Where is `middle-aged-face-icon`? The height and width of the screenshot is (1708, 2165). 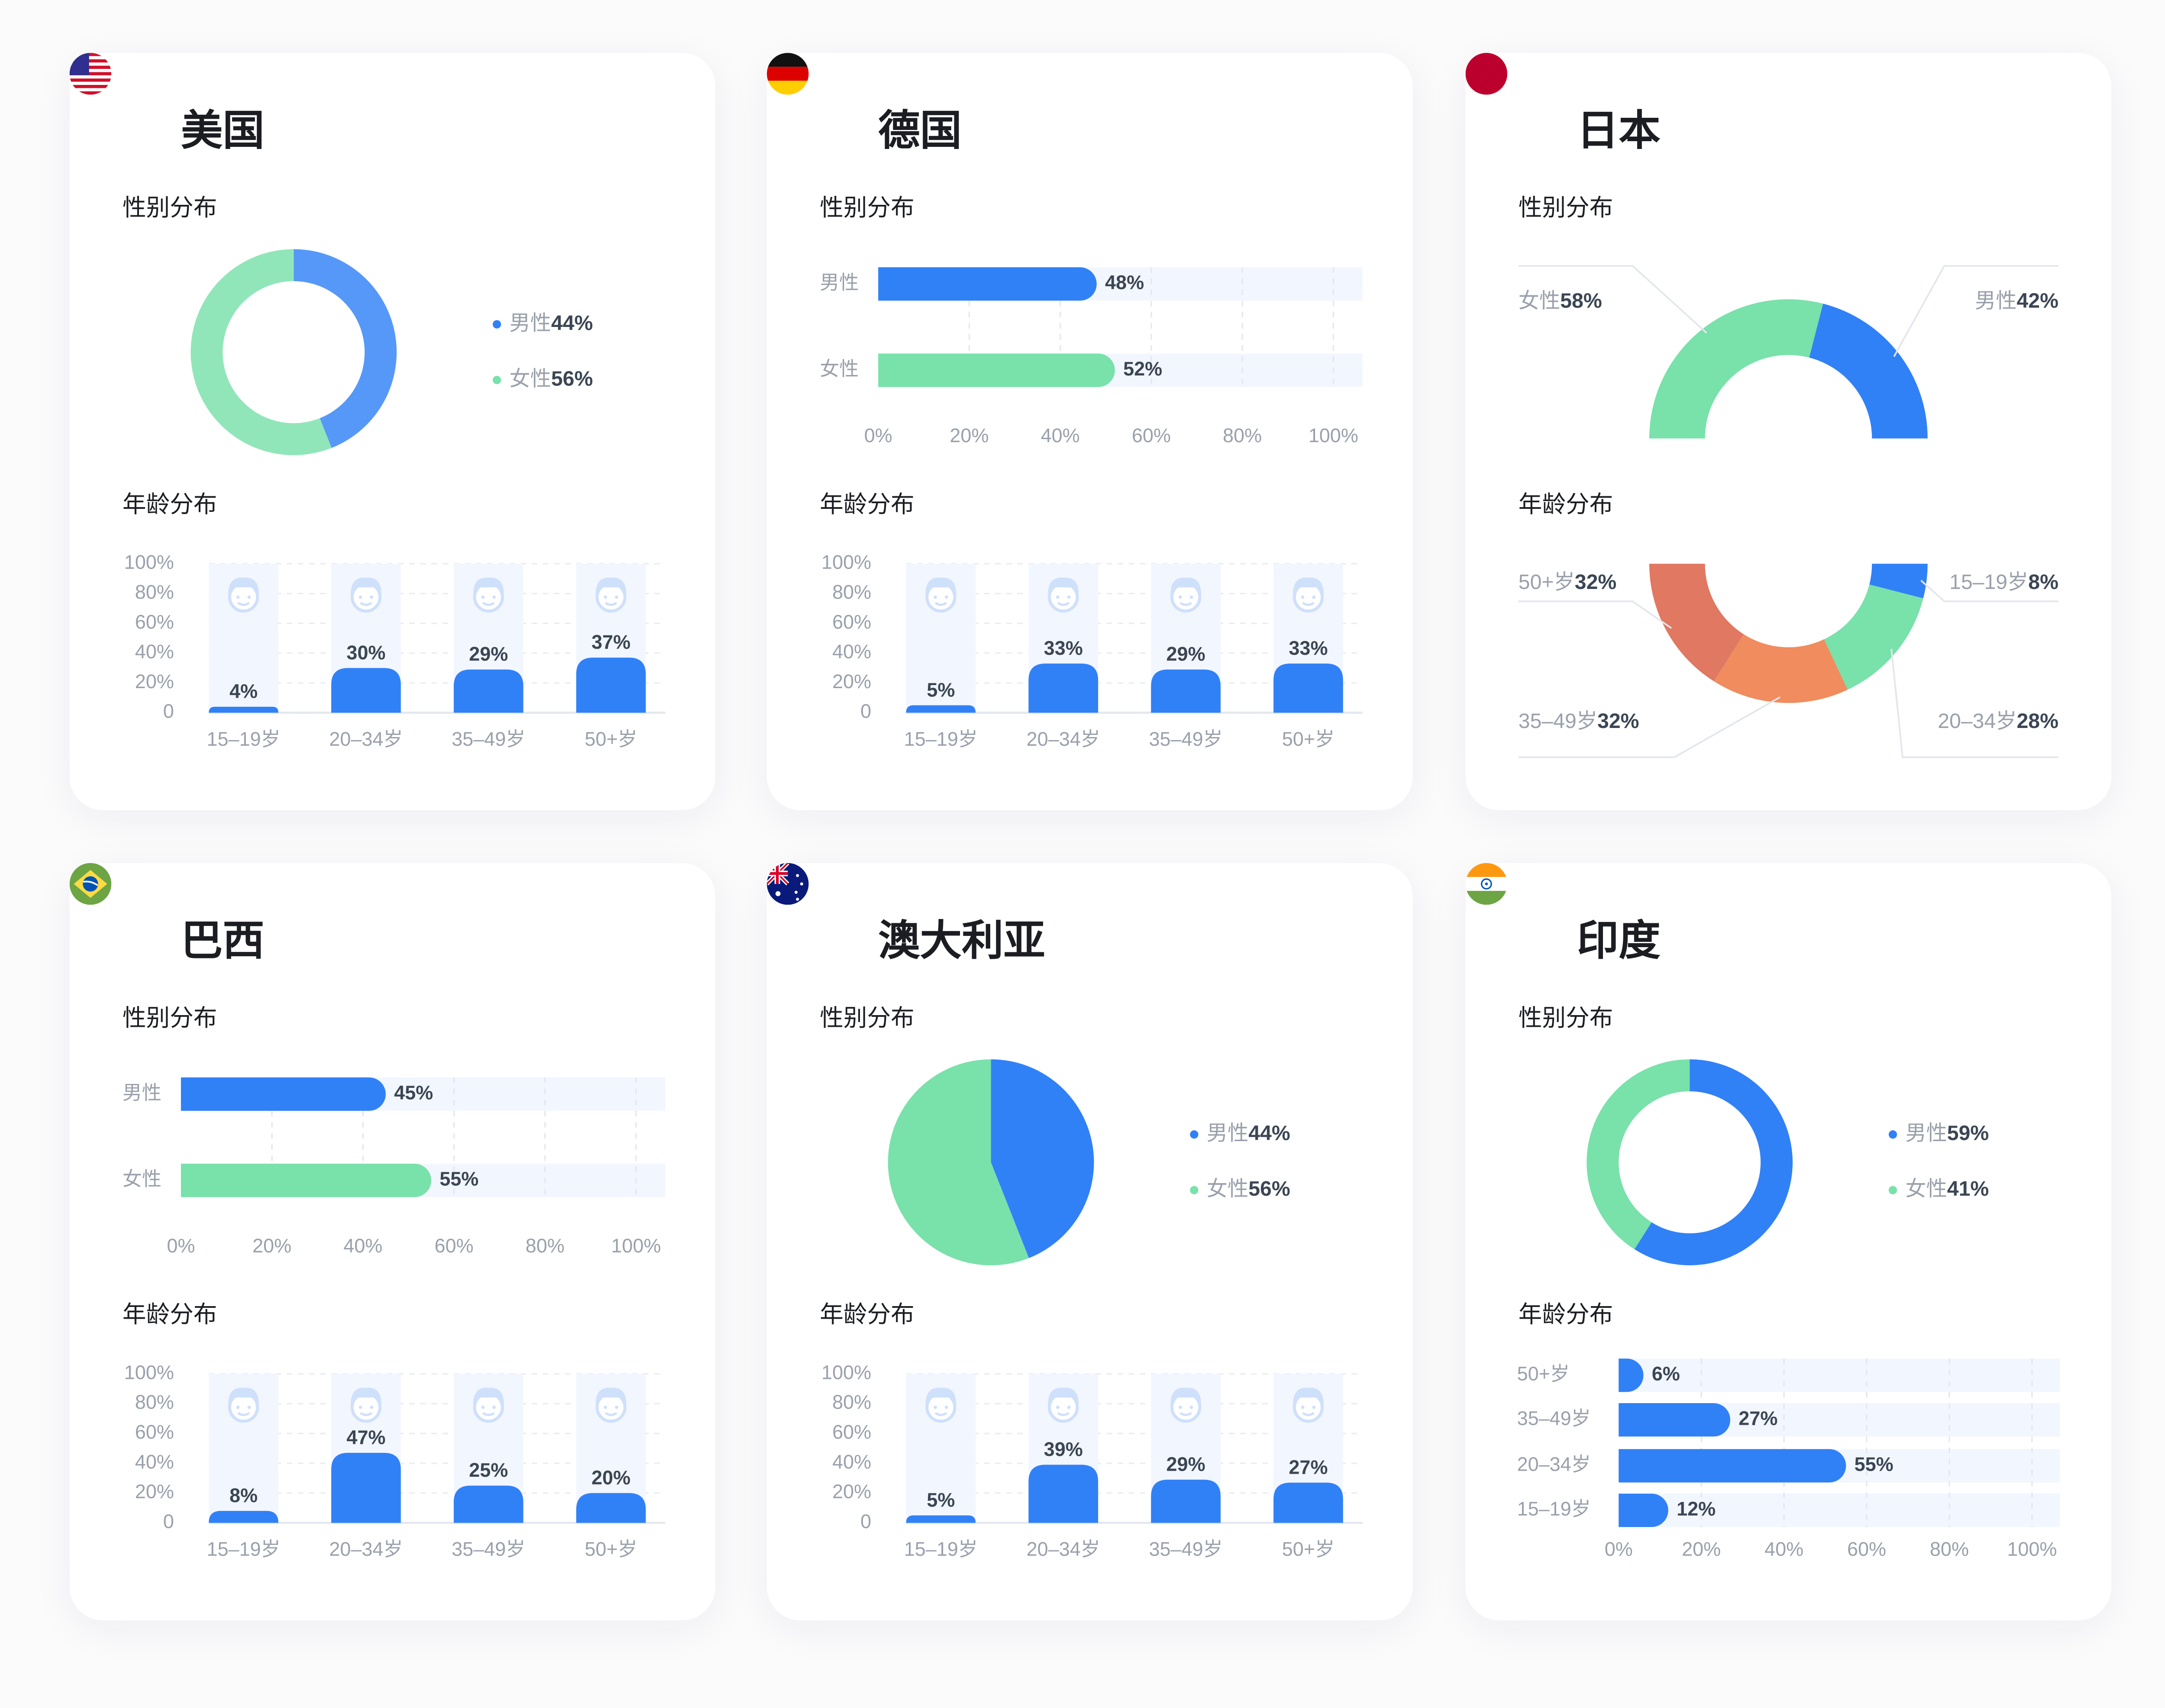
middle-aged-face-icon is located at coordinates (1186, 595).